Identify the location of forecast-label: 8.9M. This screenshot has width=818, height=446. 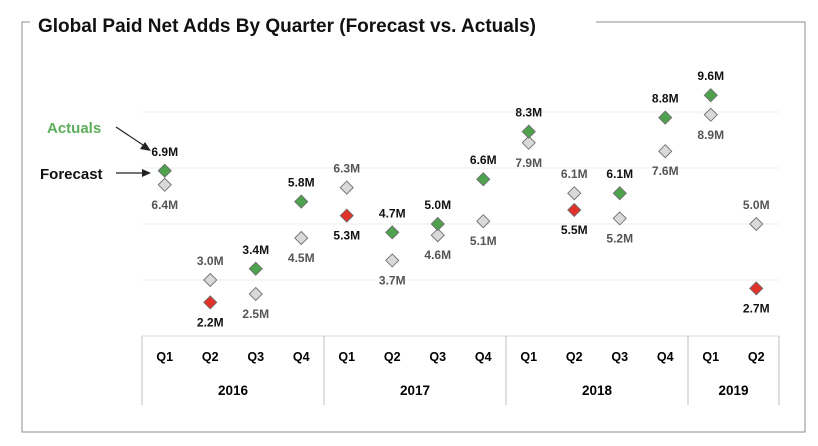
(710, 135).